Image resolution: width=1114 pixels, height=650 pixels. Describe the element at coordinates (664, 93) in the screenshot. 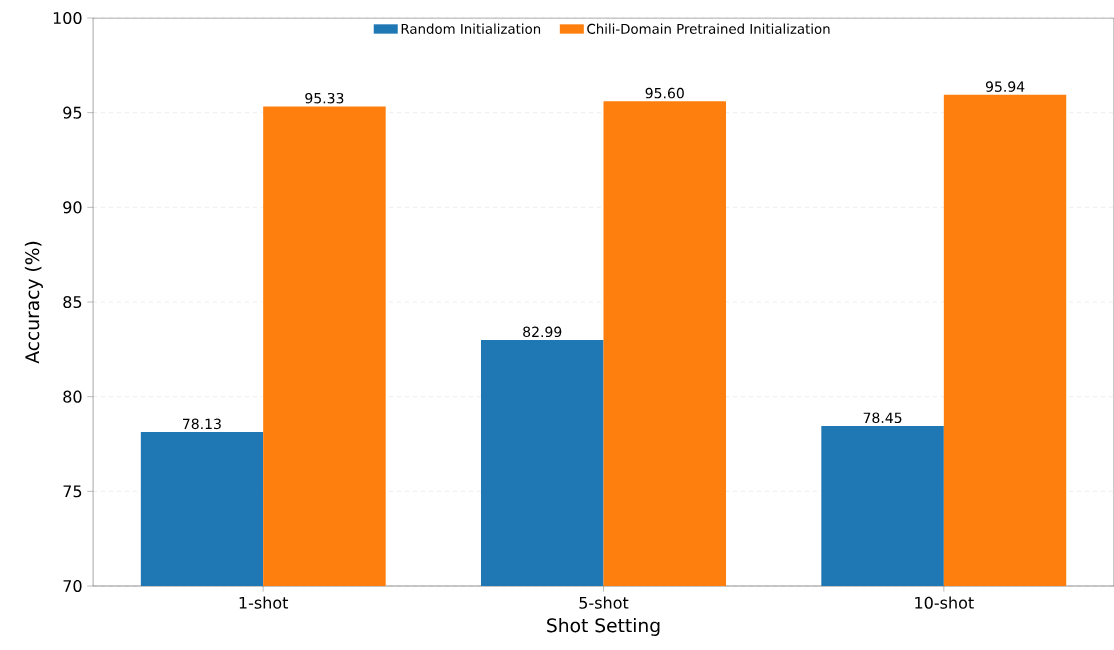

I see `data-label: 95.60` at that location.